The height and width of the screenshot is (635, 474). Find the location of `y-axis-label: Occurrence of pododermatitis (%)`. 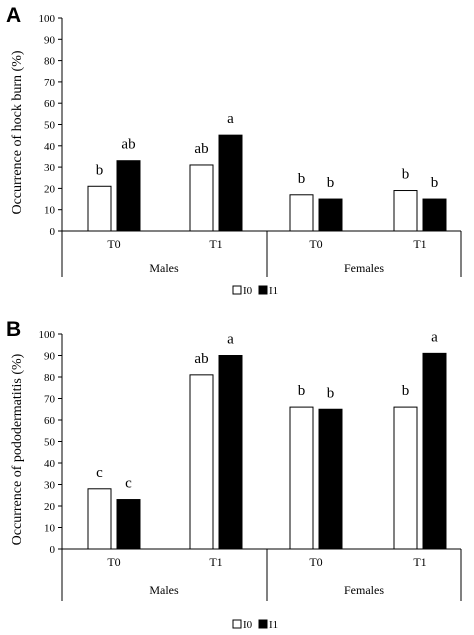

y-axis-label: Occurrence of pododermatitis (%) is located at coordinates (17, 449).